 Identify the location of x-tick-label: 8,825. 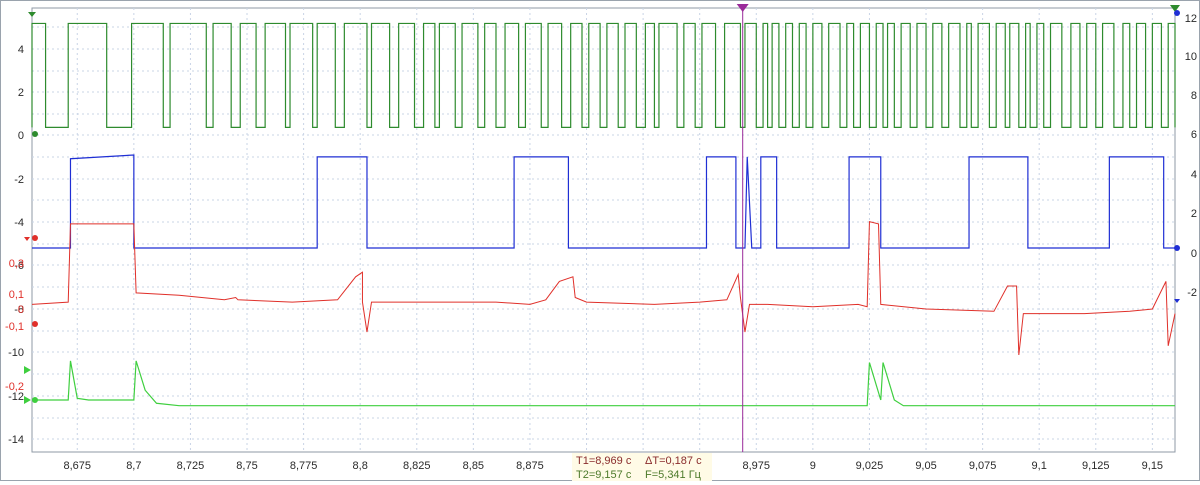
(417, 466).